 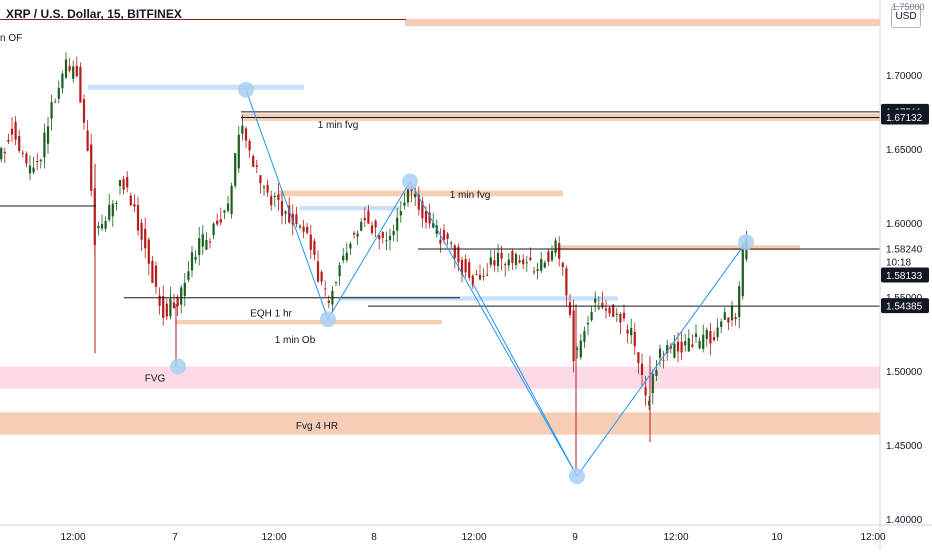 I want to click on price-badge-label: 1.58133, so click(x=904, y=276).